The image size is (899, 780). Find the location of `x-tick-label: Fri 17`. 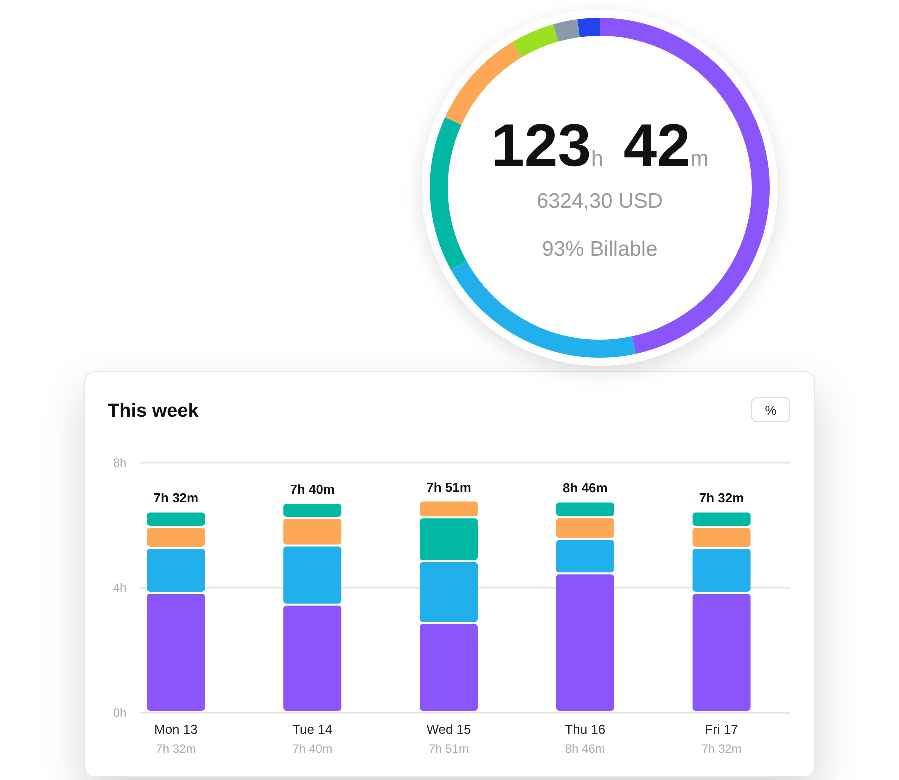

x-tick-label: Fri 17 is located at coordinates (721, 729).